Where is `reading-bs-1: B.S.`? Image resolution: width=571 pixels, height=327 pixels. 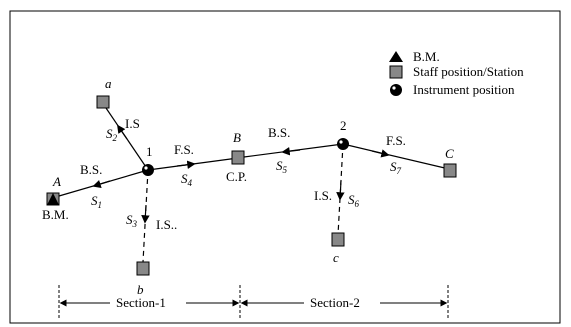
reading-bs-1: B.S. is located at coordinates (91, 169).